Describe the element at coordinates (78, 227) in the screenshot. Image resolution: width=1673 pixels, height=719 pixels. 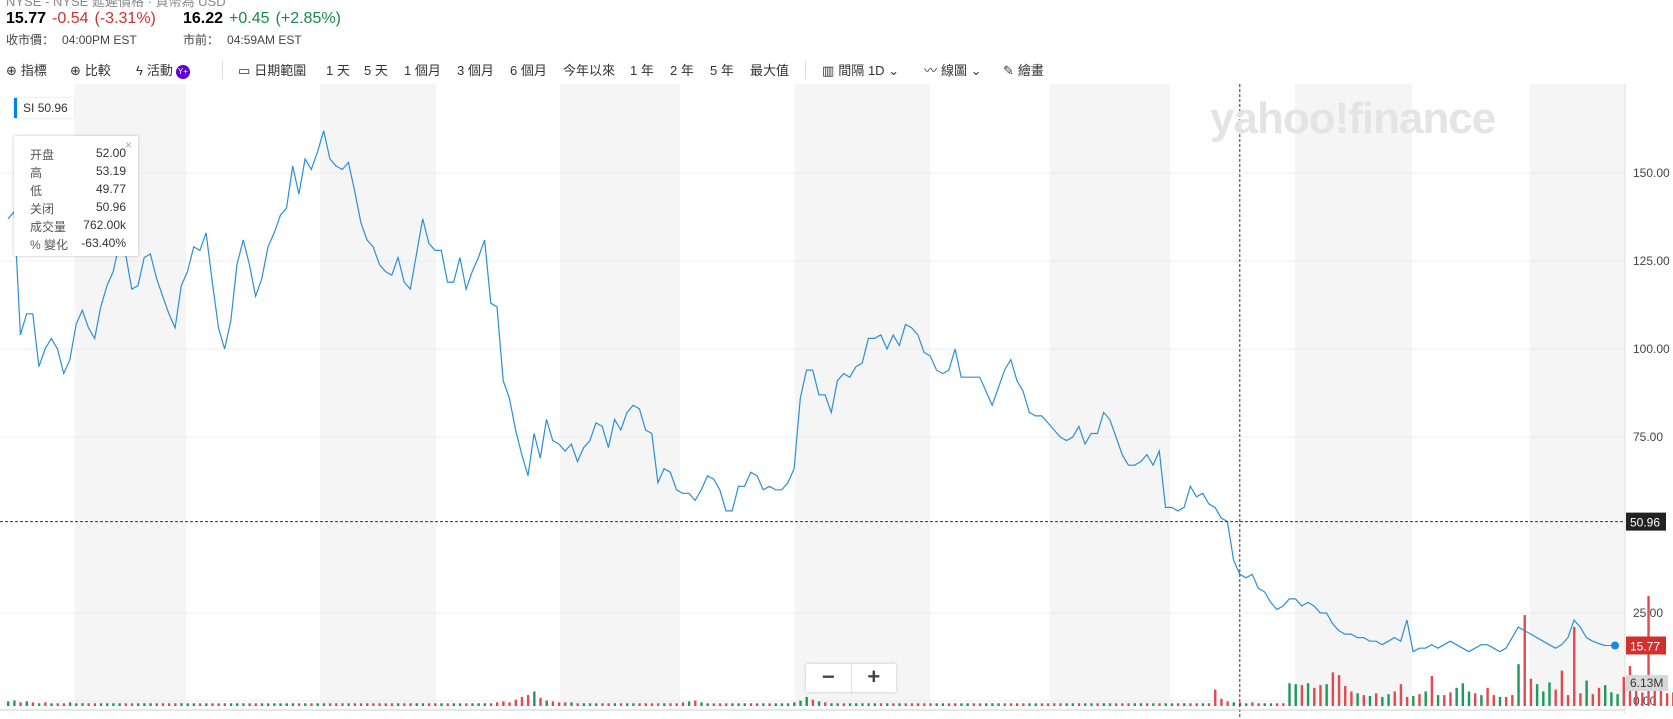
I see `tooltip-row-volume: 成交量 762.00k` at that location.